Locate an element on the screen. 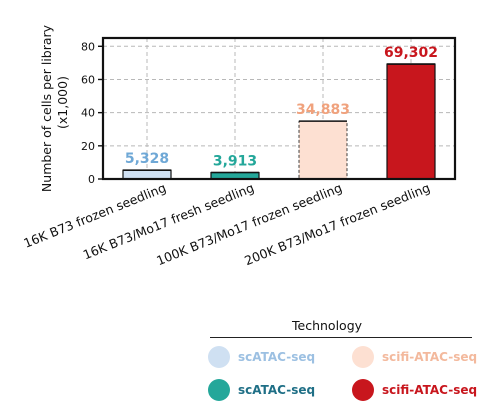 Image resolution: width=479 pixels, height=401 pixels. legend-divider is located at coordinates (341, 337).